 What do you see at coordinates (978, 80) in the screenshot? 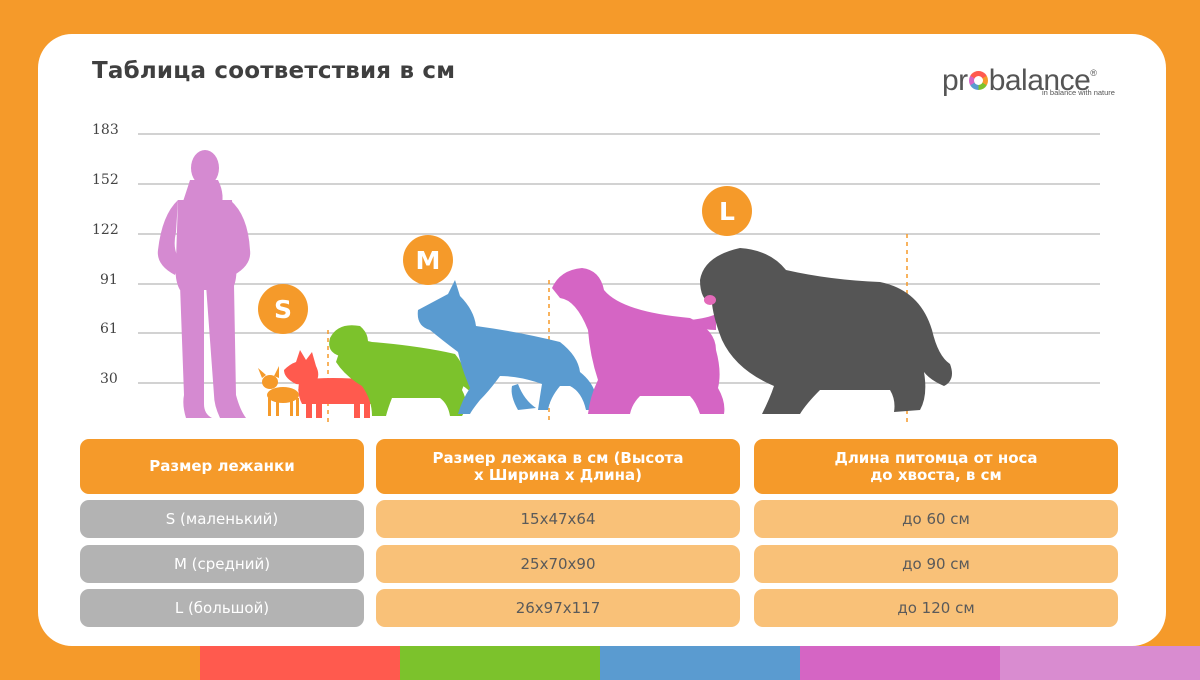
I see `logo-ring-icon` at bounding box center [978, 80].